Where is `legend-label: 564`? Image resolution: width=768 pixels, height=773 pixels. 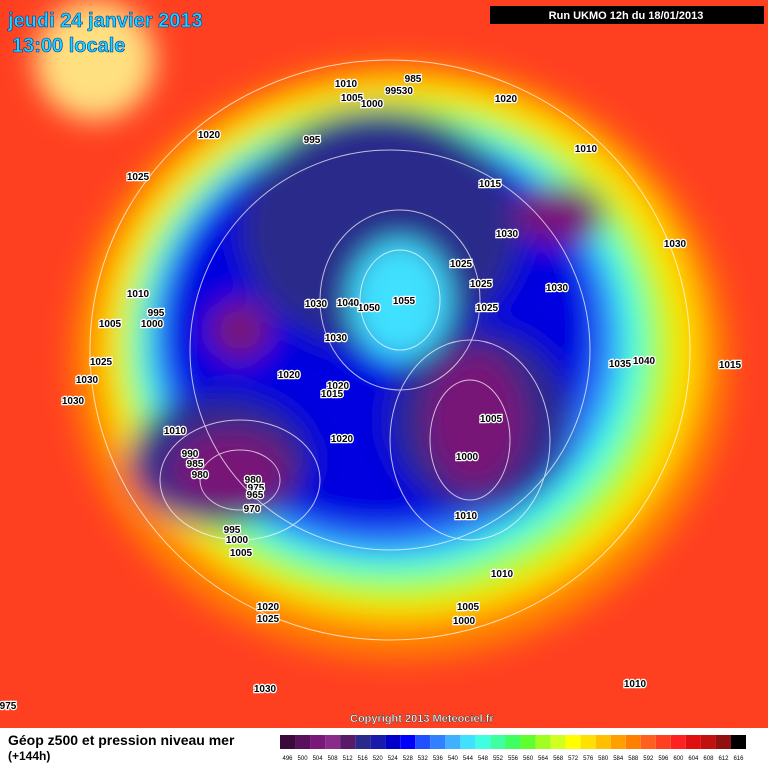 legend-label: 564 is located at coordinates (543, 759).